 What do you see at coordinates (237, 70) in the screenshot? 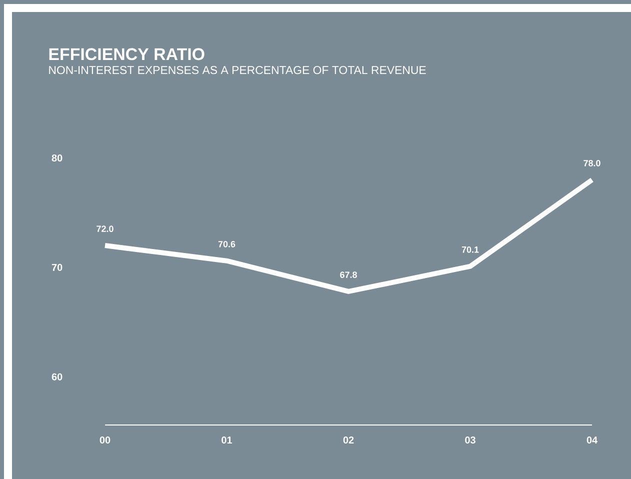
I see `chart-subtitle: NON-INTEREST EXPENSES AS A PERCENTAGE OF TOTAL REVENUE` at bounding box center [237, 70].